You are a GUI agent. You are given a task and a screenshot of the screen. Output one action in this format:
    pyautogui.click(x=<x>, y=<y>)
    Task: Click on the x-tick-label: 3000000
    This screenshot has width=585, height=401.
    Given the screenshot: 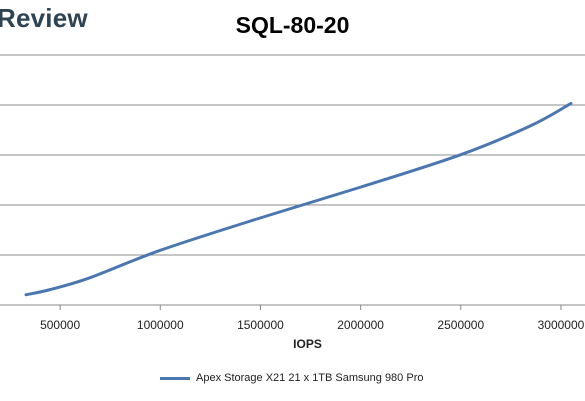 What is the action you would take?
    pyautogui.click(x=561, y=325)
    